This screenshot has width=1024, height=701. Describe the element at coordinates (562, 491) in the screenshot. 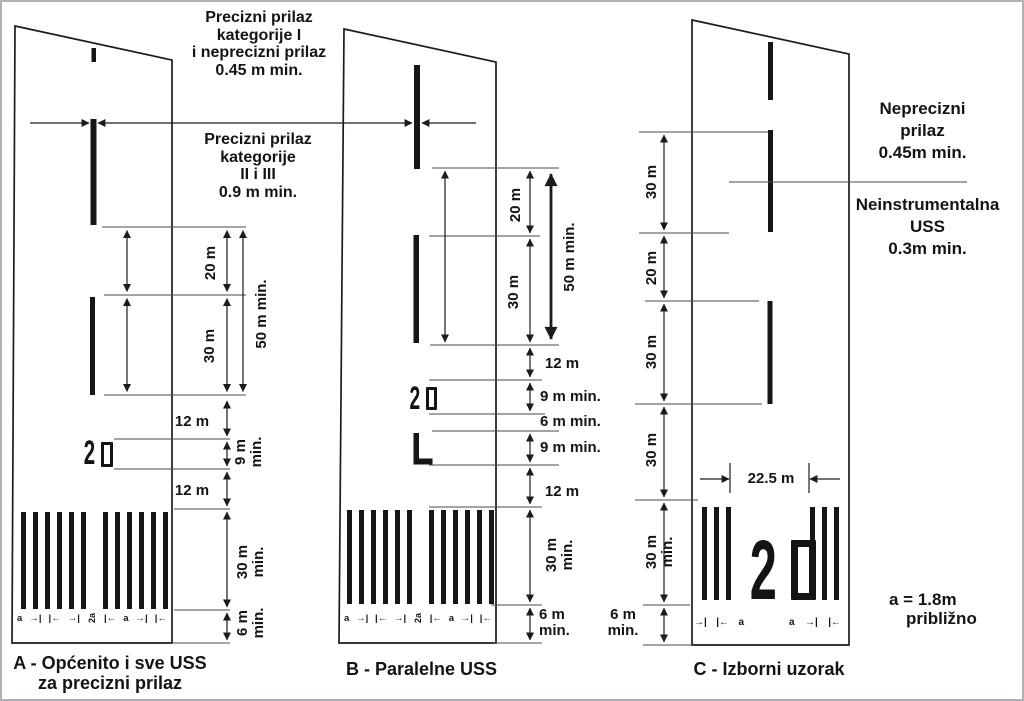

I see `dim-label-12m-lower-b: 12 m` at that location.